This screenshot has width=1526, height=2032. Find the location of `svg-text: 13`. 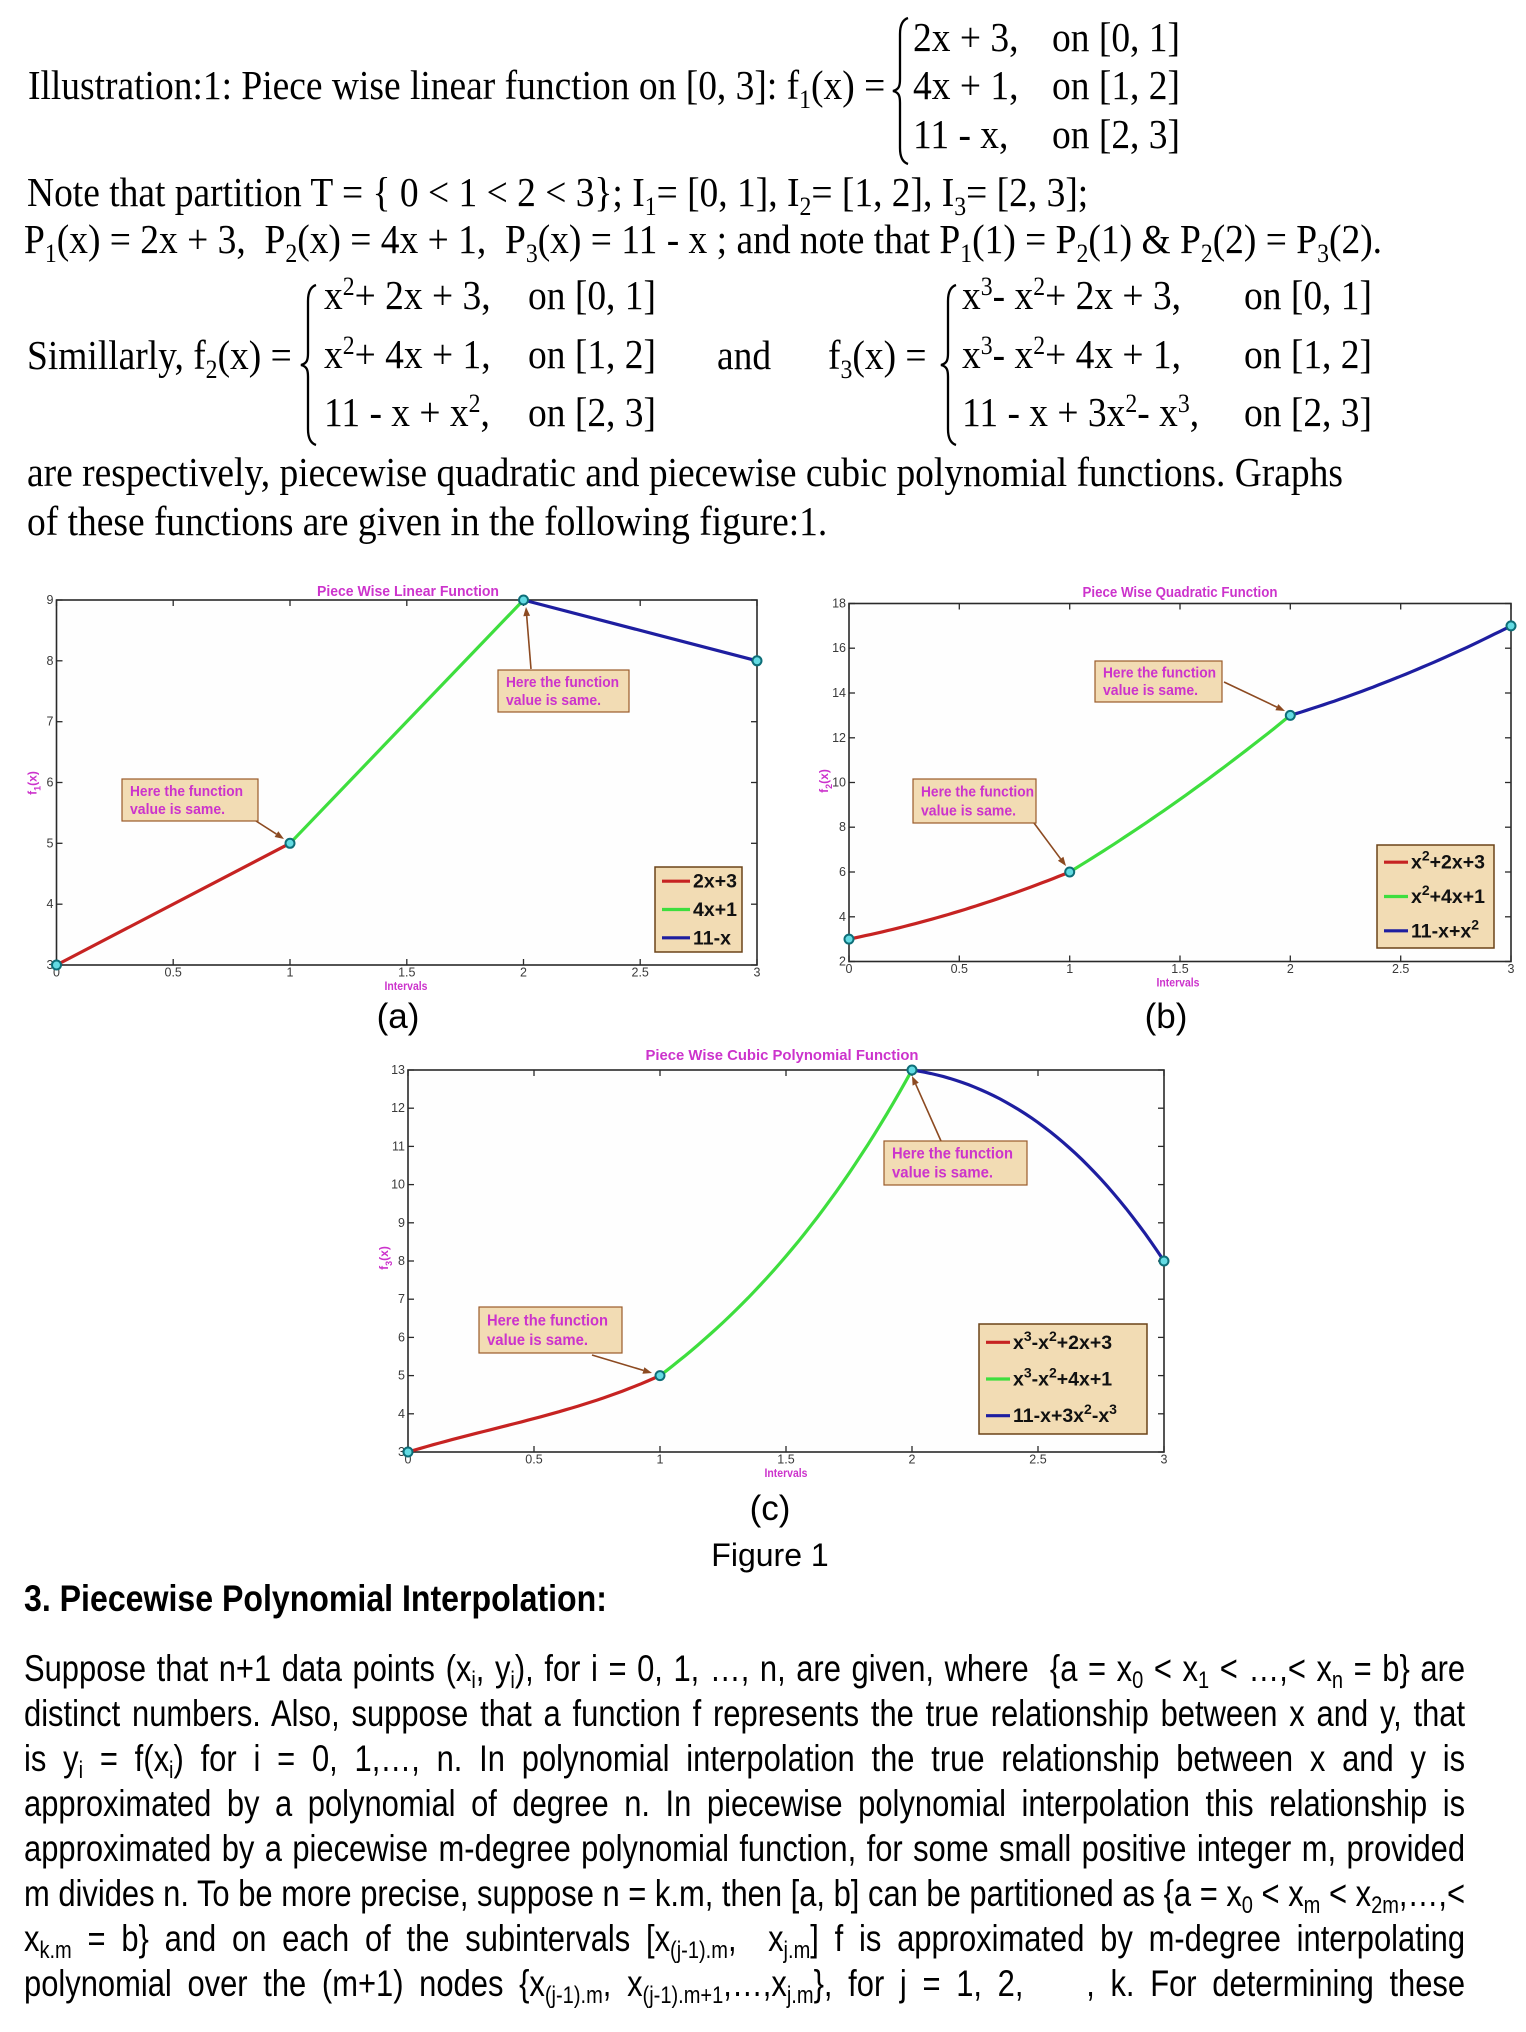

svg-text: 13 is located at coordinates (398, 1070).